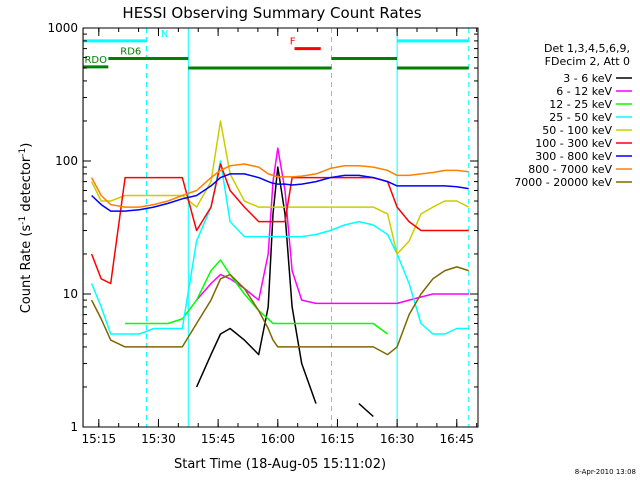 Image resolution: width=640 pixels, height=480 pixels. What do you see at coordinates (587, 78) in the screenshot?
I see `legend-label-1: 3 - 6 keV` at bounding box center [587, 78].